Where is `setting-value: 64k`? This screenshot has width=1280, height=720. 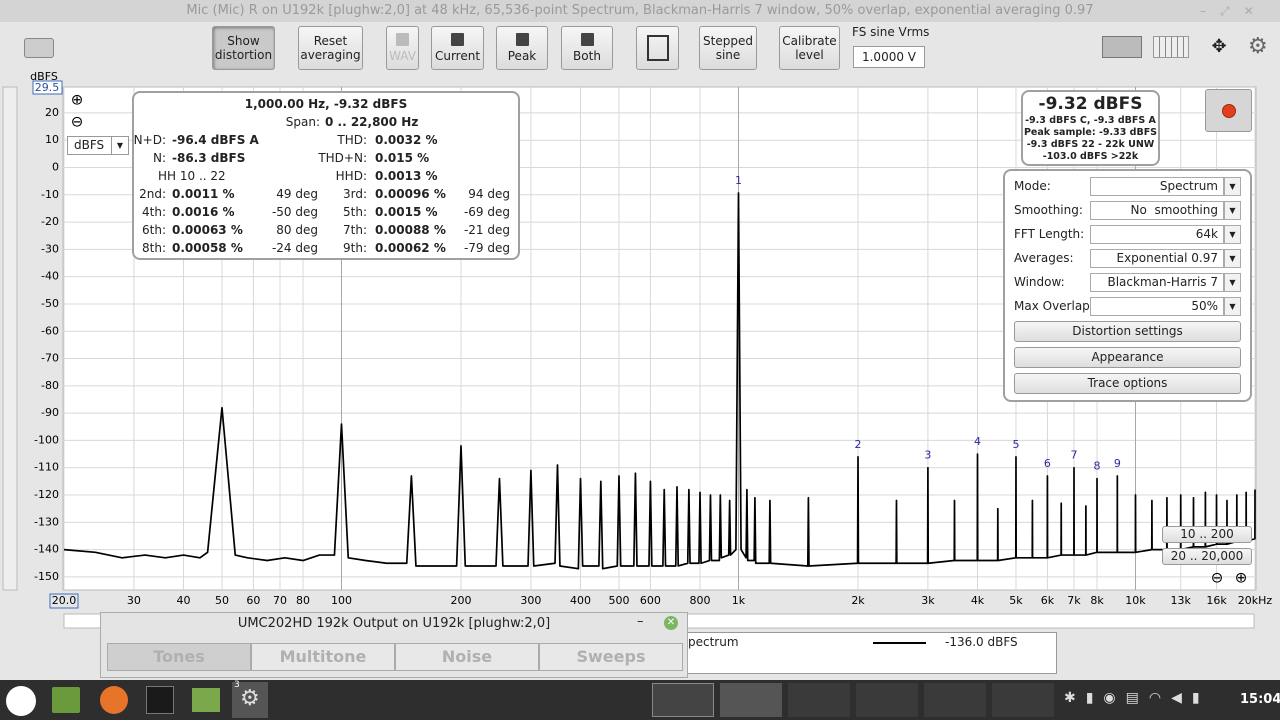 setting-value: 64k is located at coordinates (1157, 234).